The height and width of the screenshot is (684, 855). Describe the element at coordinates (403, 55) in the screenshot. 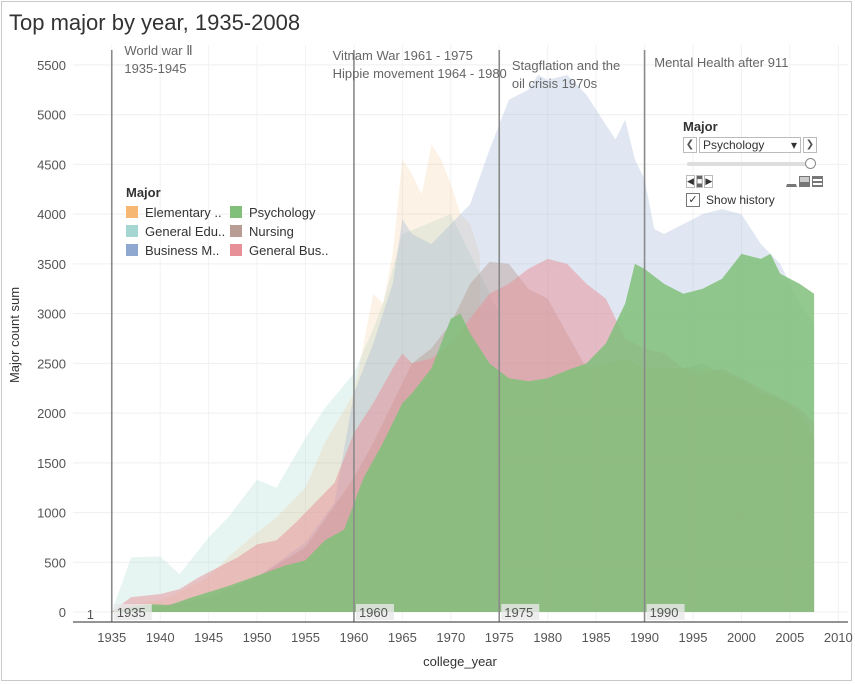

I see `annotation-line: Vitnam War 1961 - 1975` at that location.